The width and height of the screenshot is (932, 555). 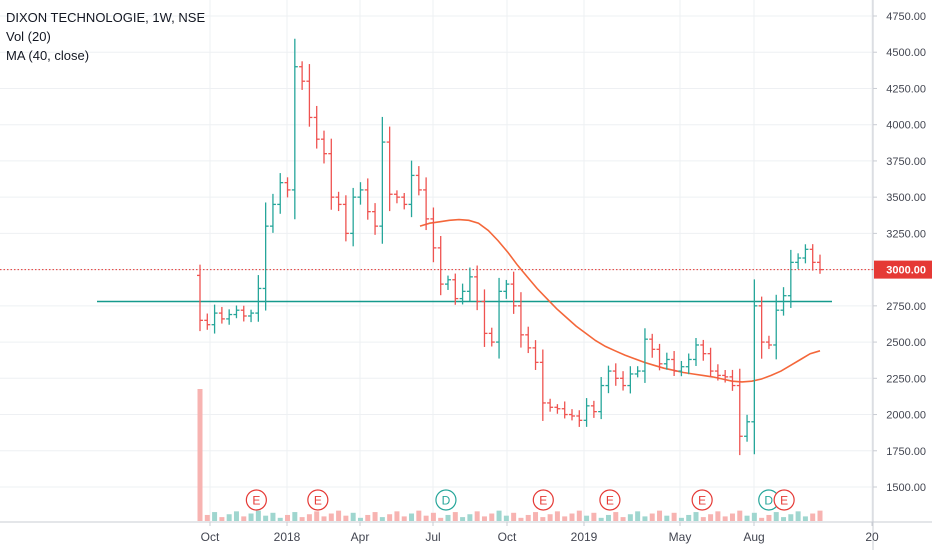 What do you see at coordinates (436, 286) in the screenshot?
I see `horizontal-line-layer` at bounding box center [436, 286].